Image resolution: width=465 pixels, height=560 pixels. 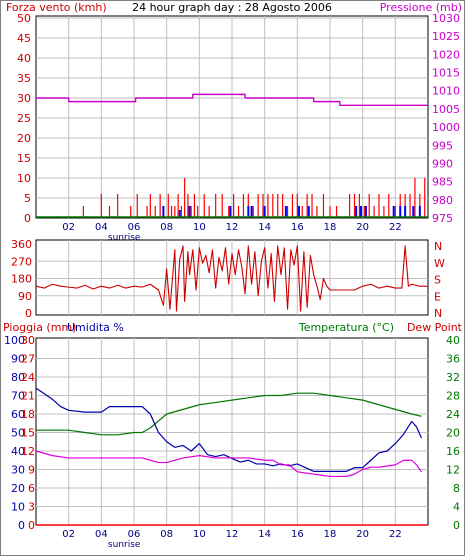 What do you see at coordinates (264, 534) in the screenshot?
I see `panel3-x-tick-label: 14` at bounding box center [264, 534].